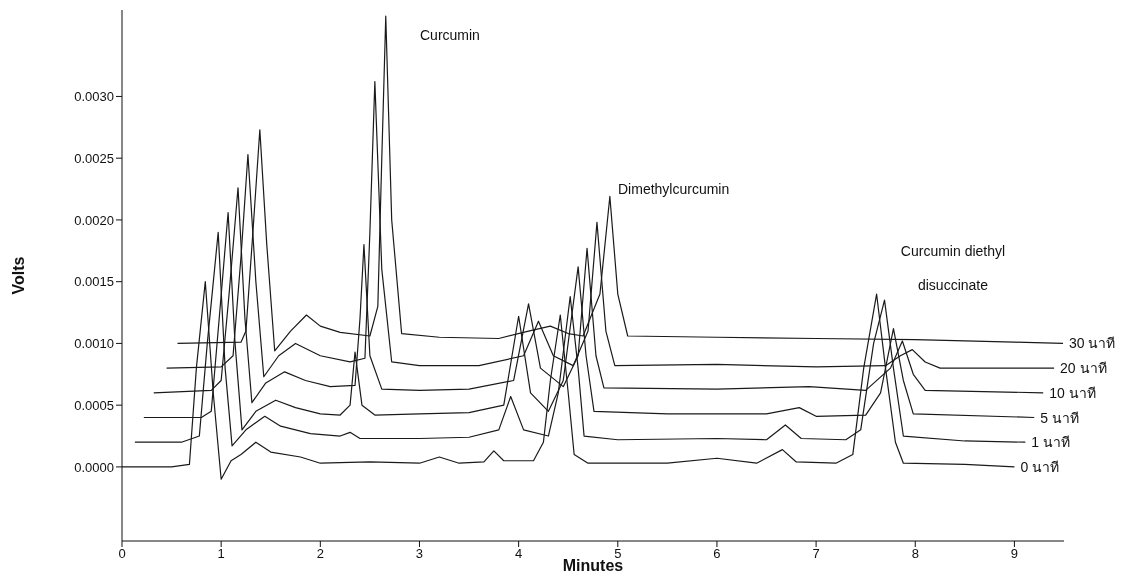 The width and height of the screenshot is (1134, 579). What do you see at coordinates (94, 467) in the screenshot?
I see `y-tick-label: 0.0000` at bounding box center [94, 467].